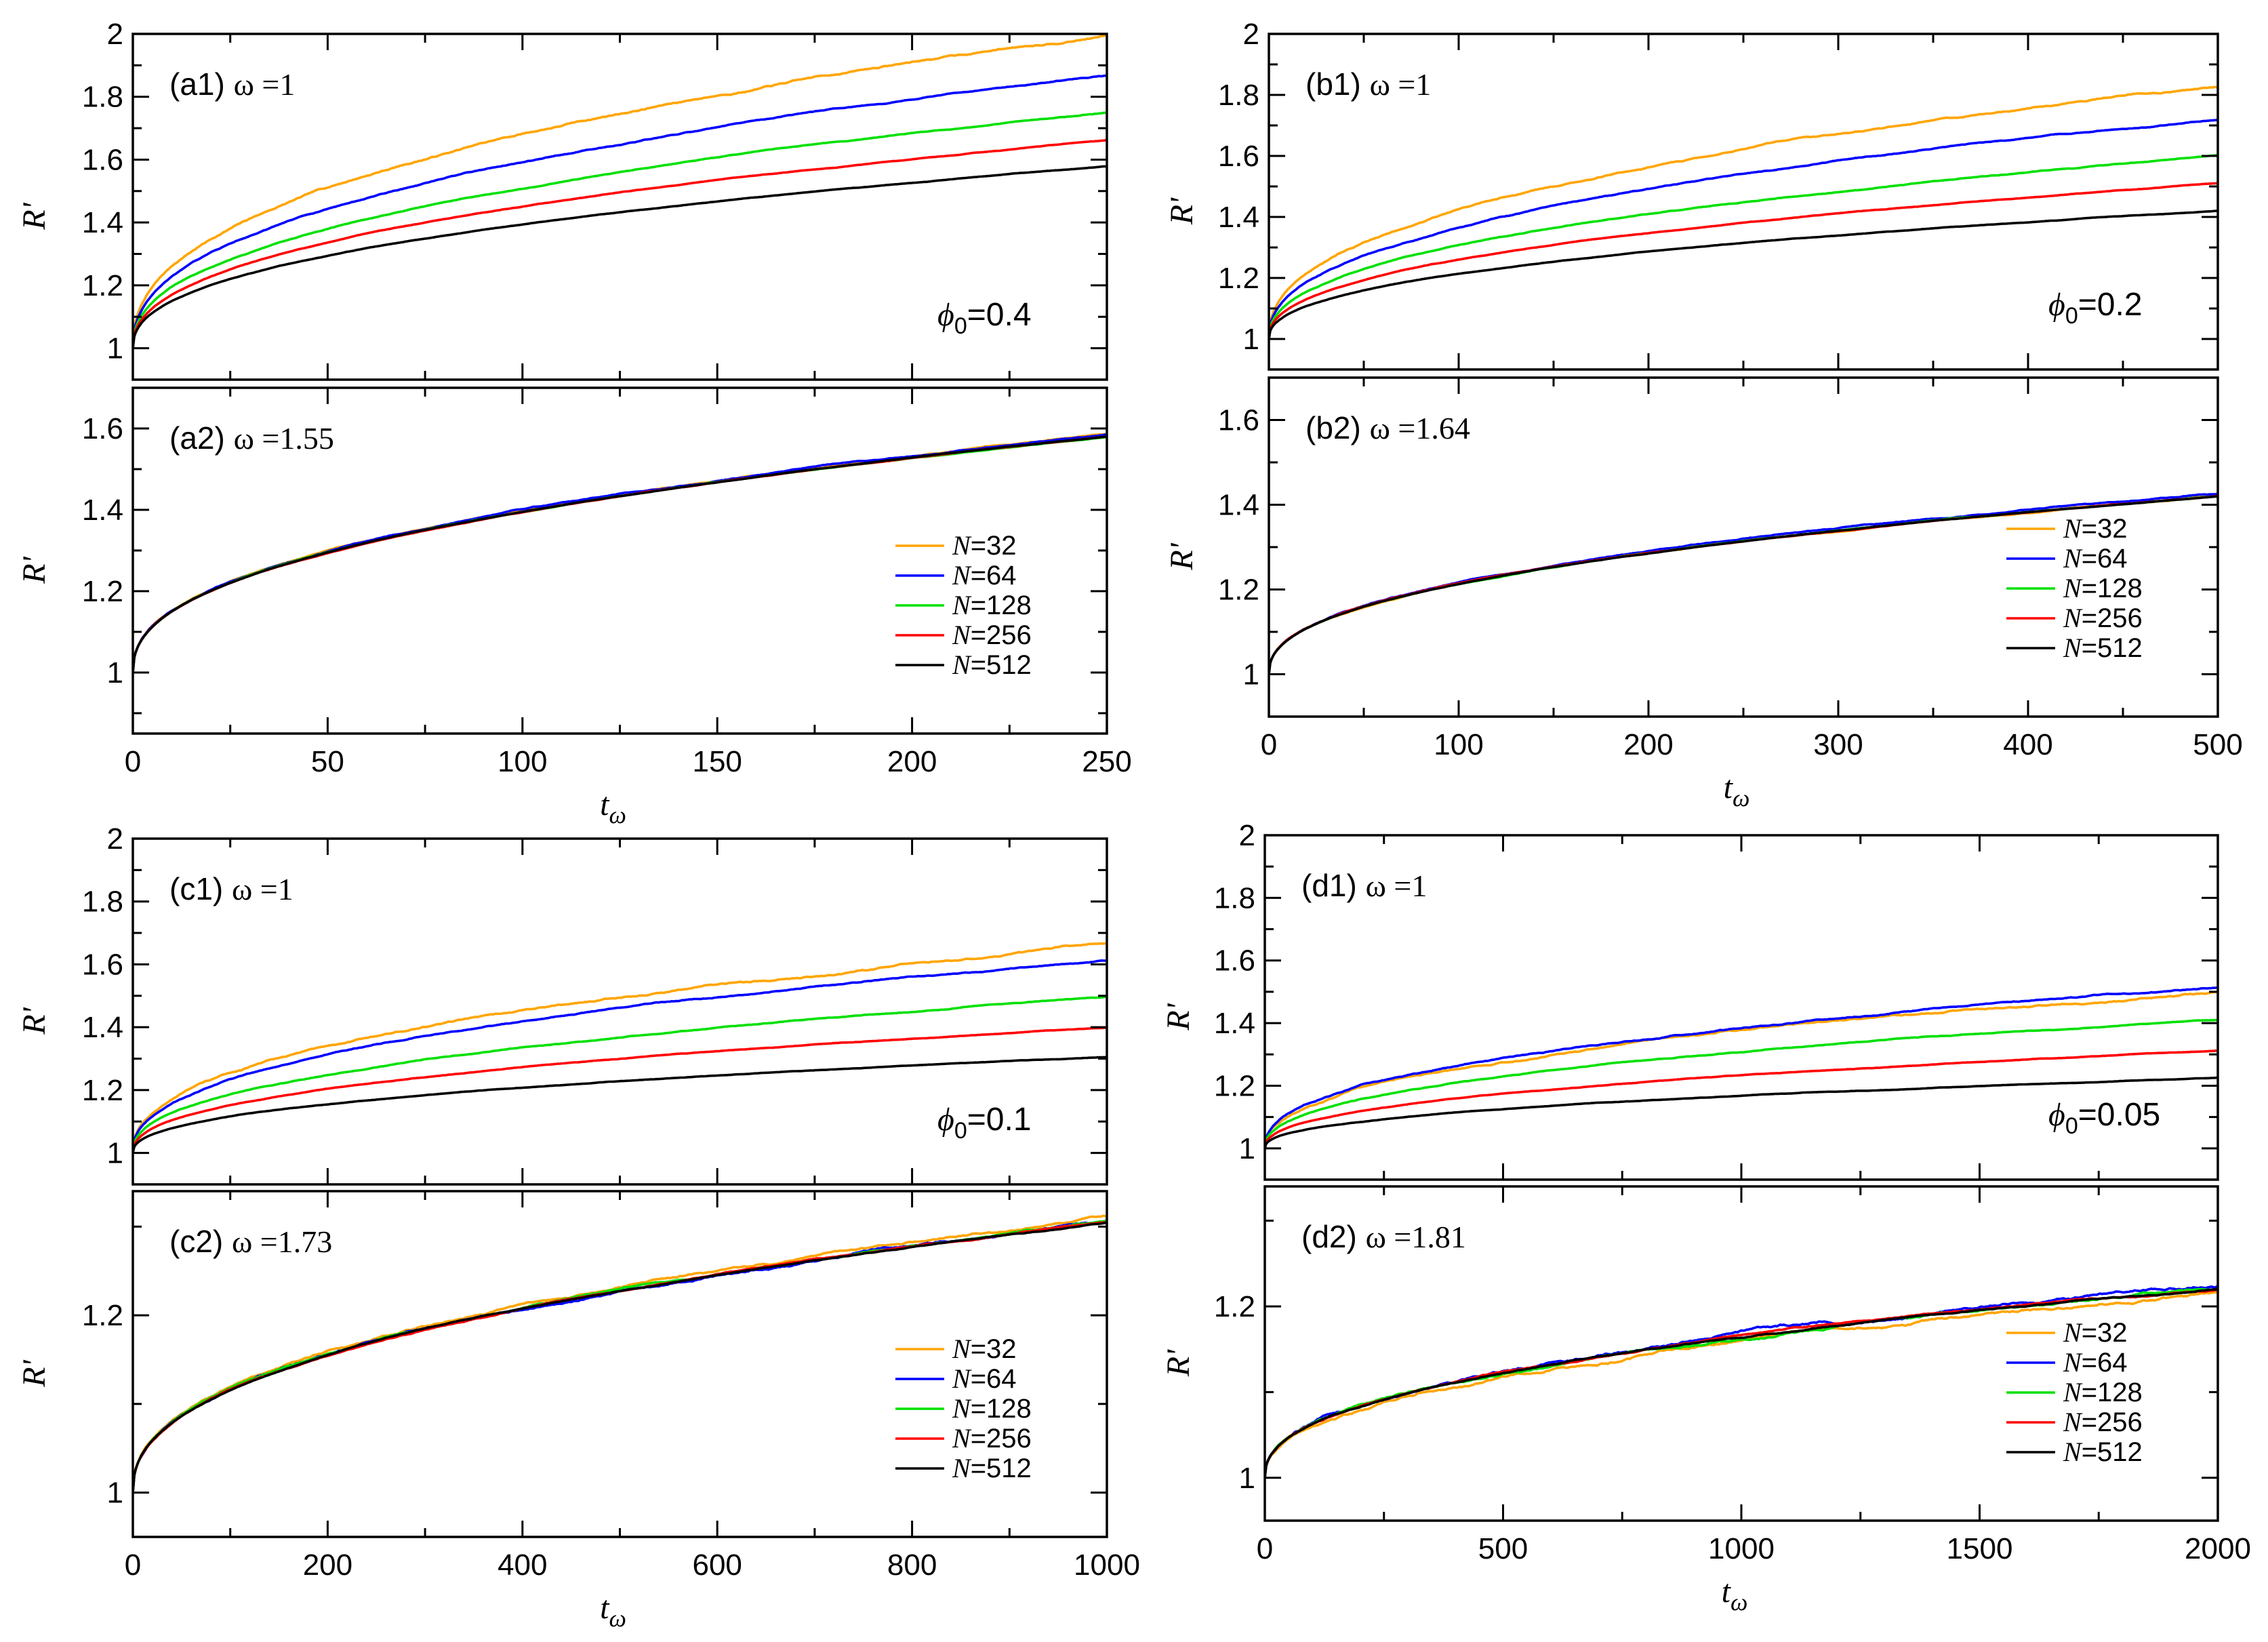 This screenshot has height=1642, width=2268. Describe the element at coordinates (250, 1241) in the screenshot. I see `panel-label: (c2) ω =1.73` at that location.